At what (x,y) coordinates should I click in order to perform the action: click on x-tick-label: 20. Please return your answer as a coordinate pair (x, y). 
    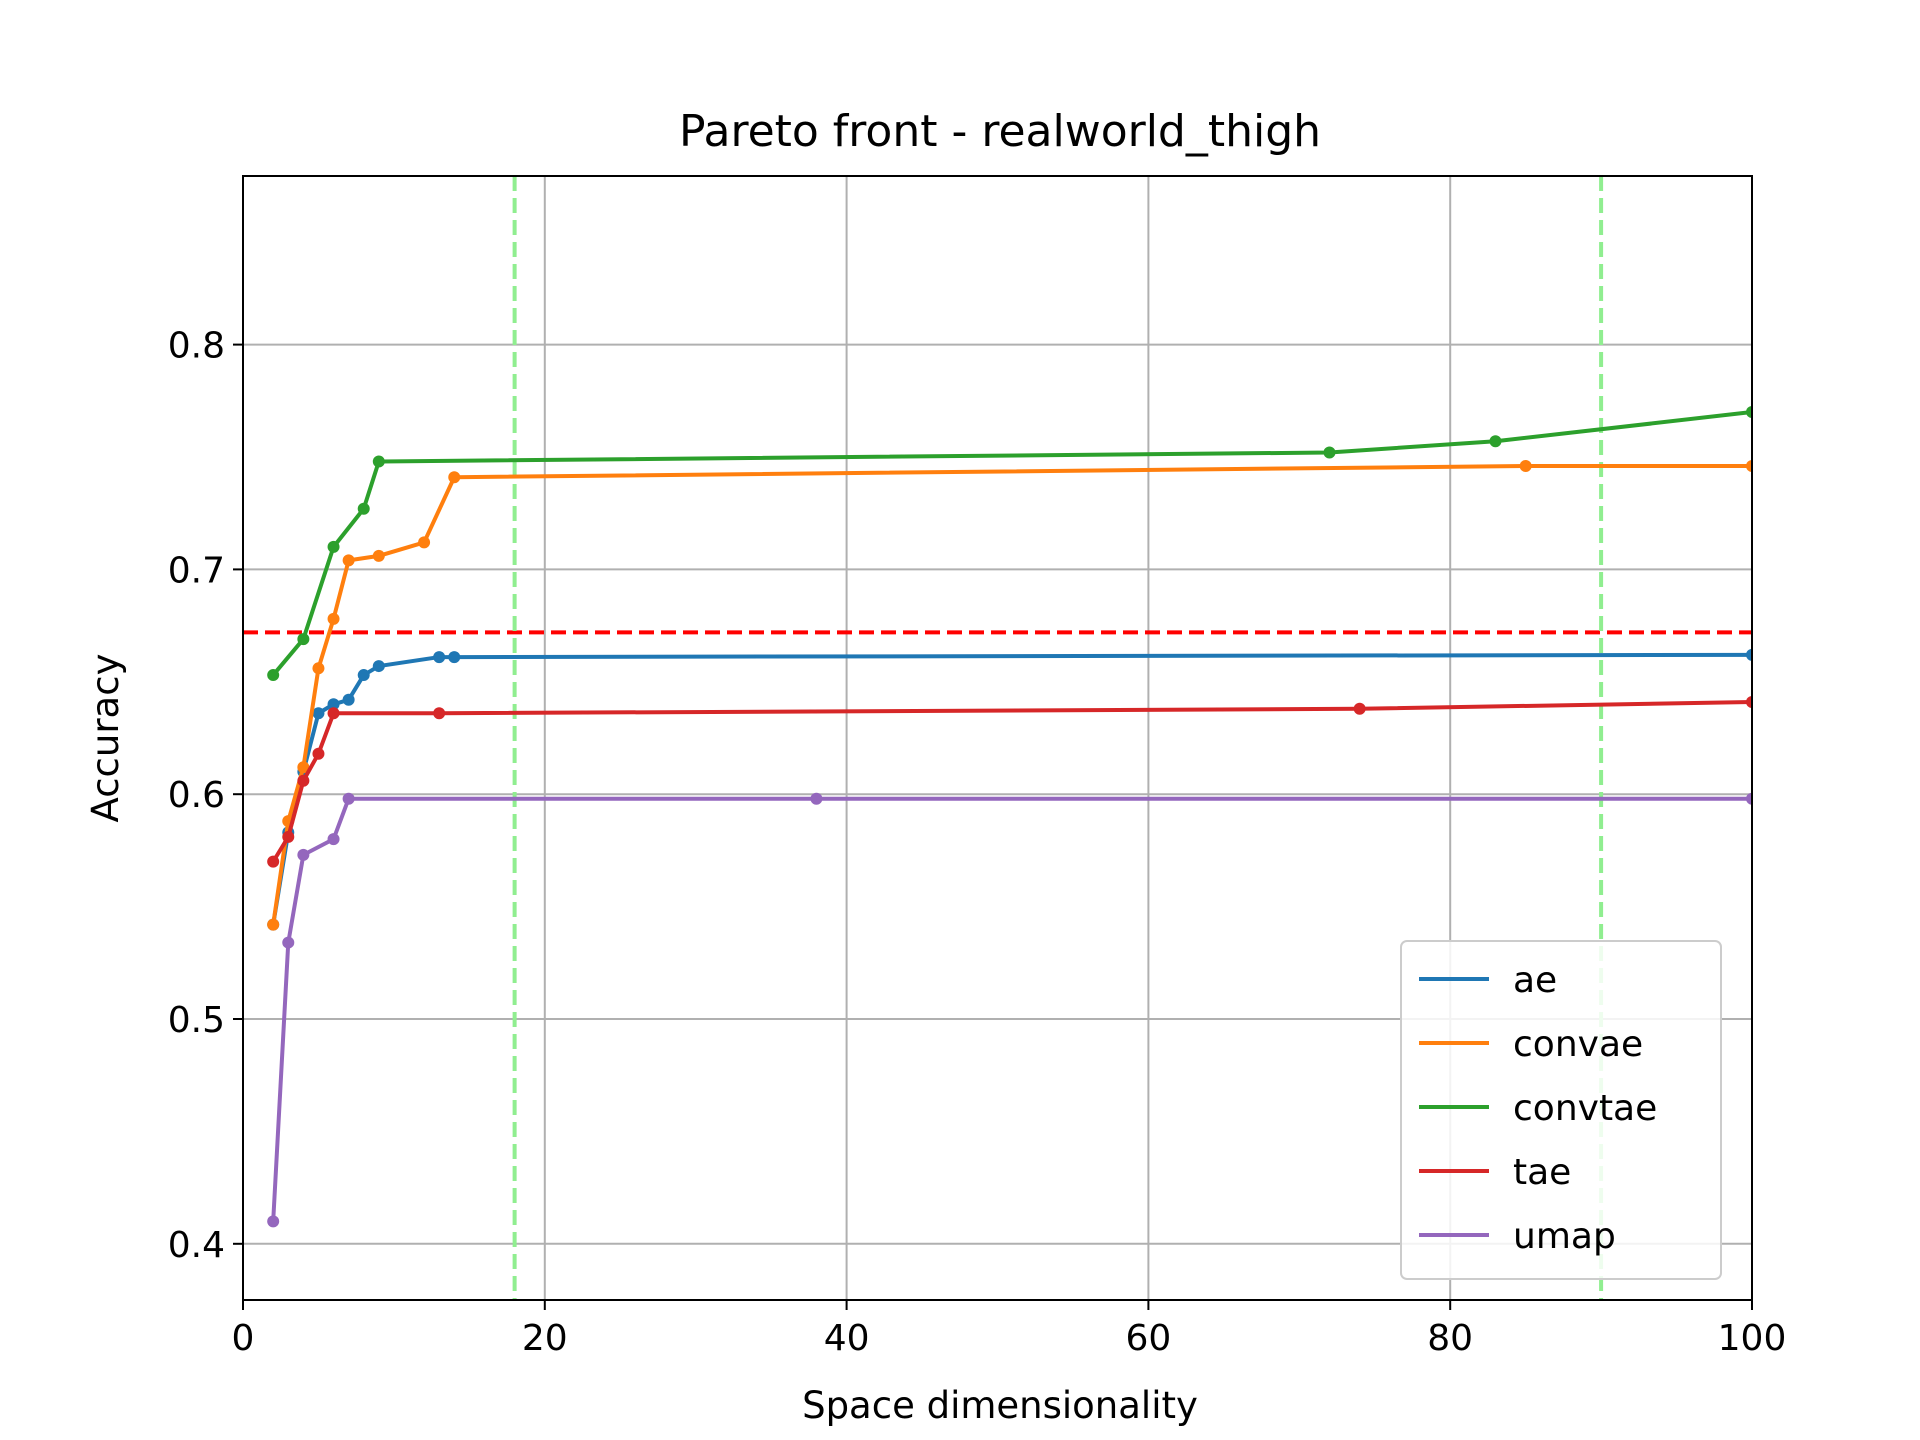
    Looking at the image, I should click on (545, 1338).